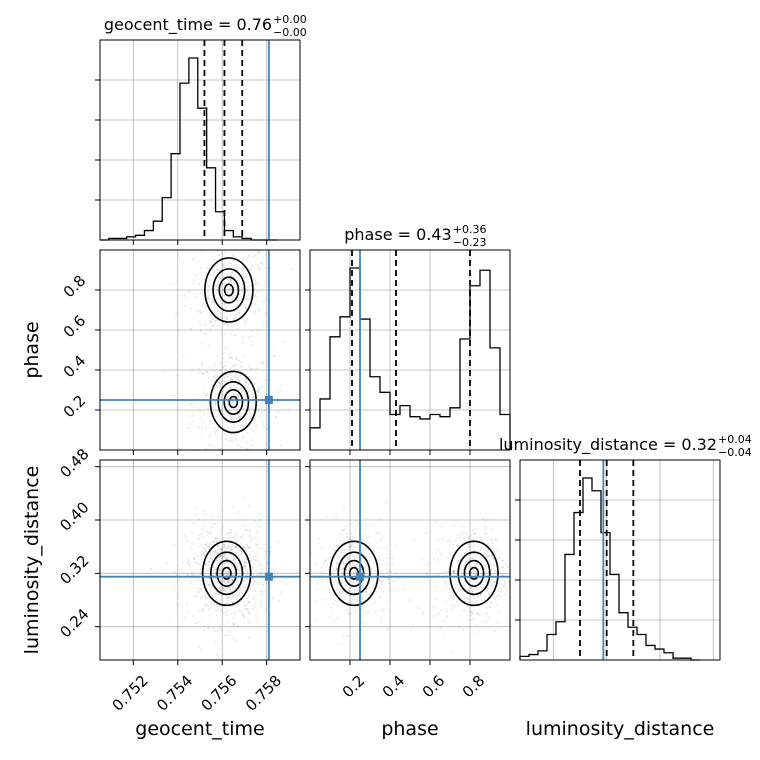 This screenshot has height=760, width=760. I want to click on panel-frame, so click(410, 350).